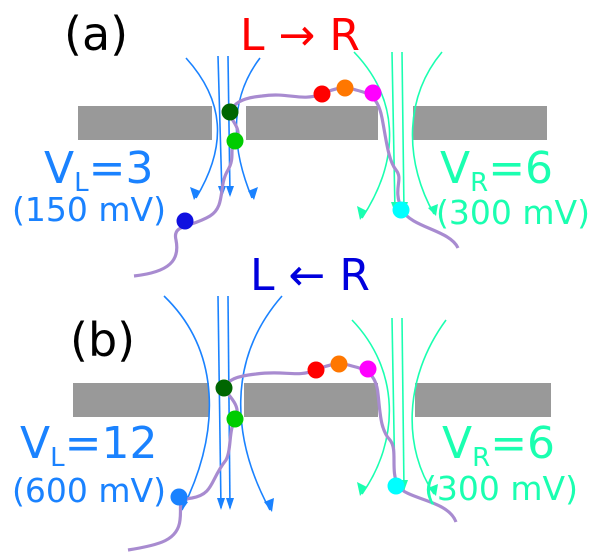 This screenshot has height=557, width=608. Describe the element at coordinates (89, 490) in the screenshot. I see `left-voltage-mv: (600 mV)` at that location.